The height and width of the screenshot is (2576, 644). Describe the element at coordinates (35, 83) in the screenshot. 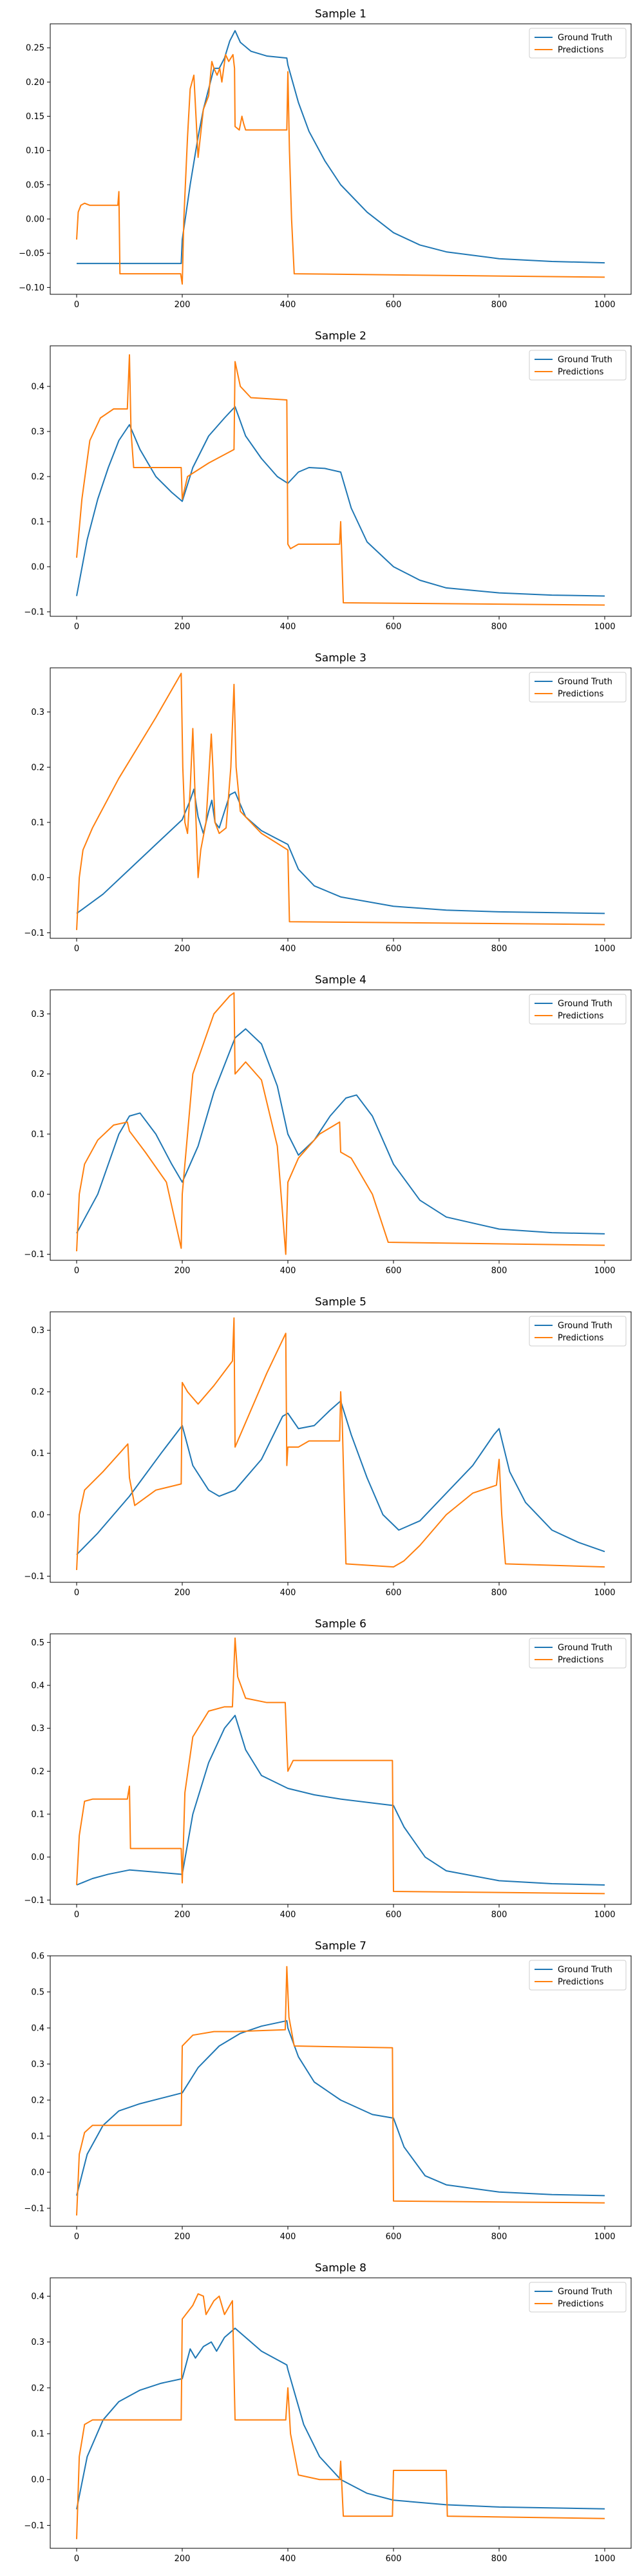

I see `y-tick-label: 0.20` at that location.